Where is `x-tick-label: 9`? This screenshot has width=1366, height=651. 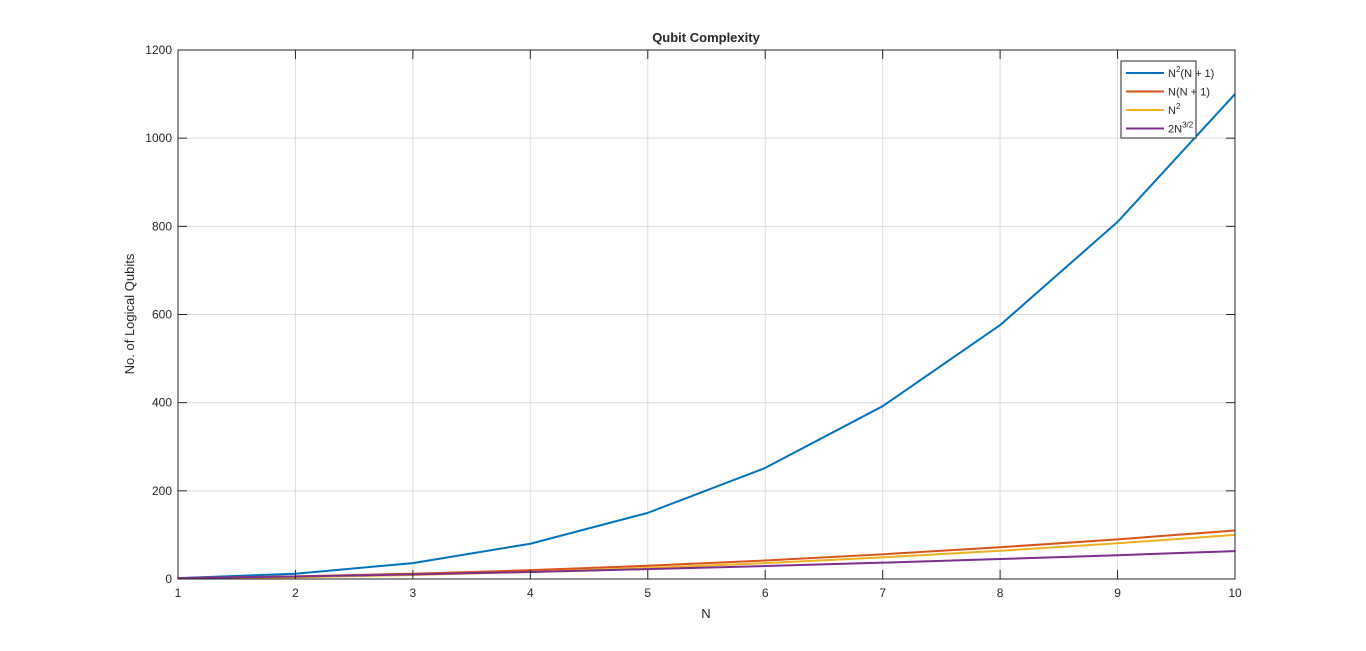
x-tick-label: 9 is located at coordinates (1117, 593).